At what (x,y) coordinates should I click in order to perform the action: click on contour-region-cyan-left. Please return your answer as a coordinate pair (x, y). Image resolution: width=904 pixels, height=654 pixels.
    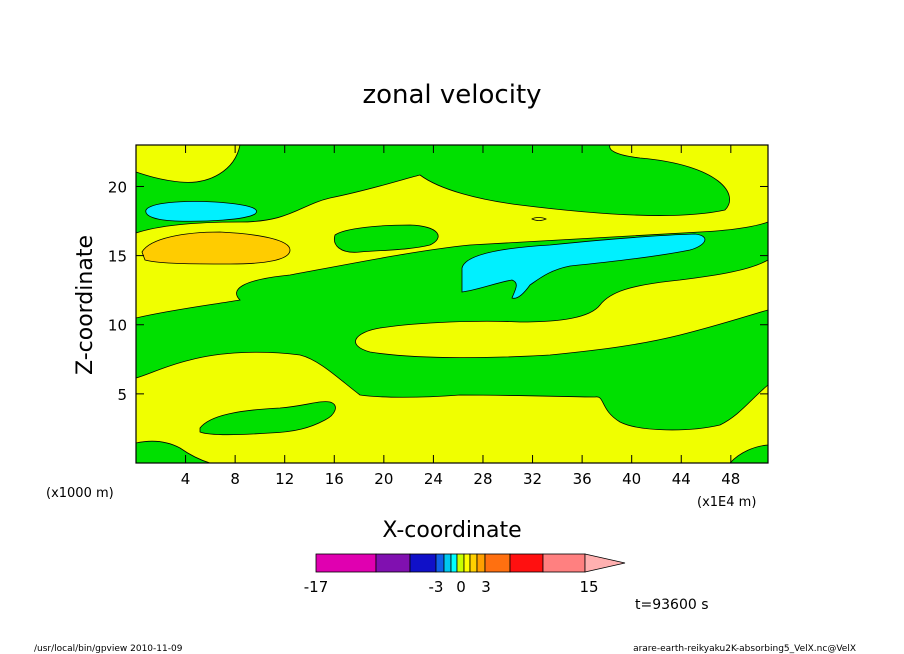
    Looking at the image, I should click on (201, 211).